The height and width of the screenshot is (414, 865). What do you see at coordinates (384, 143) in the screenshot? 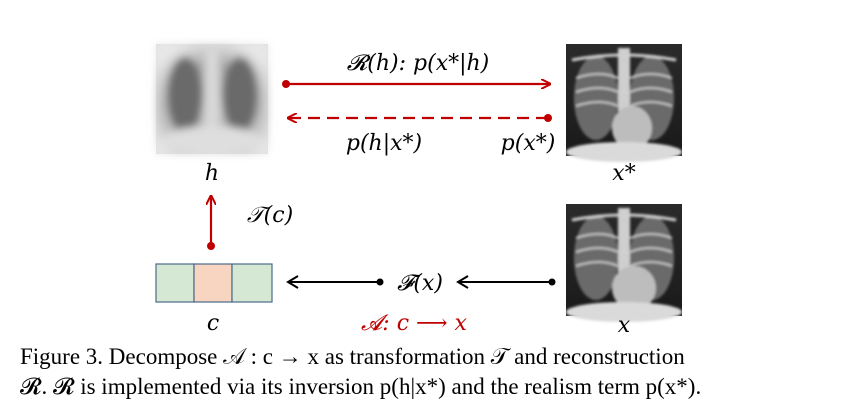
I see `inversion-label: p(h|x*)` at bounding box center [384, 143].